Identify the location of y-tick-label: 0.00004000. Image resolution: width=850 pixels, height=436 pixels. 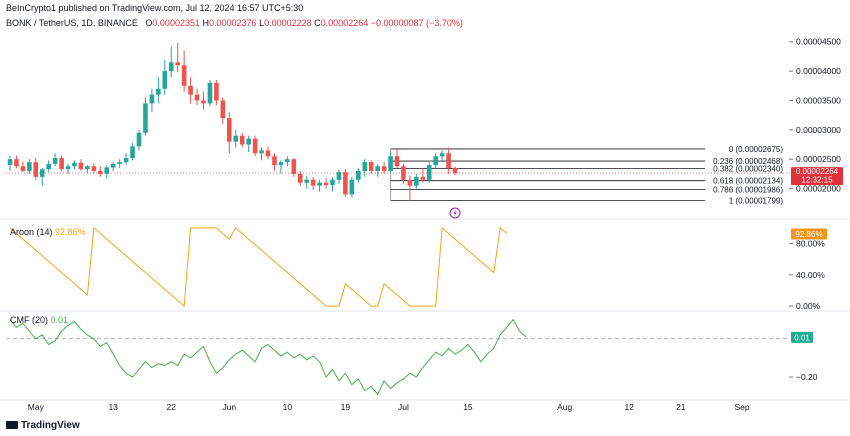
(818, 71).